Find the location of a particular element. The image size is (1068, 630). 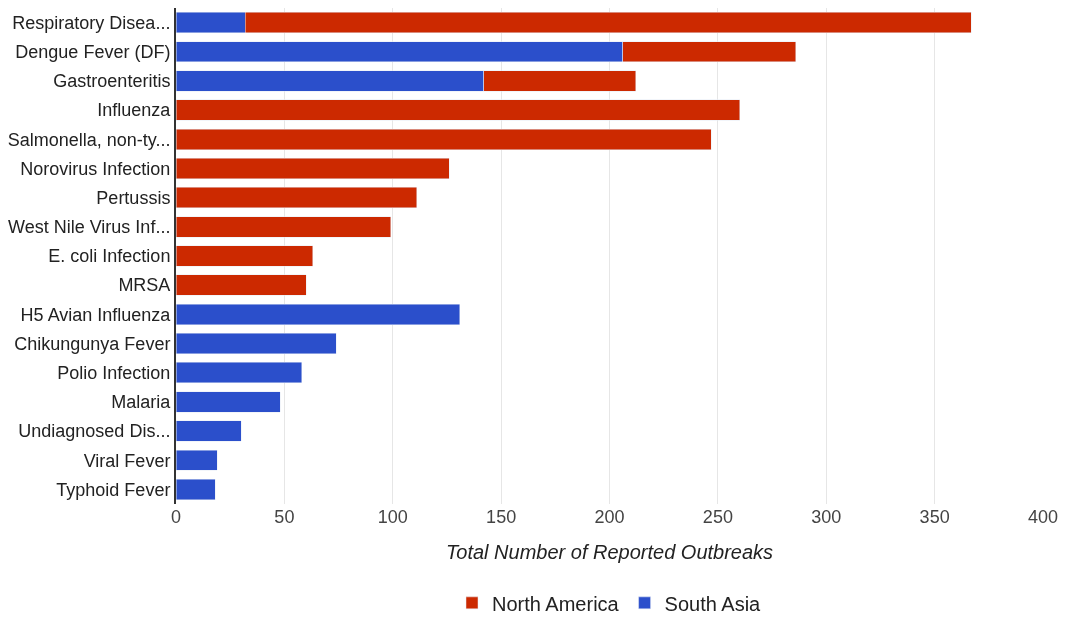

y-tick-label: Chikungunya Fever is located at coordinates (92, 343).